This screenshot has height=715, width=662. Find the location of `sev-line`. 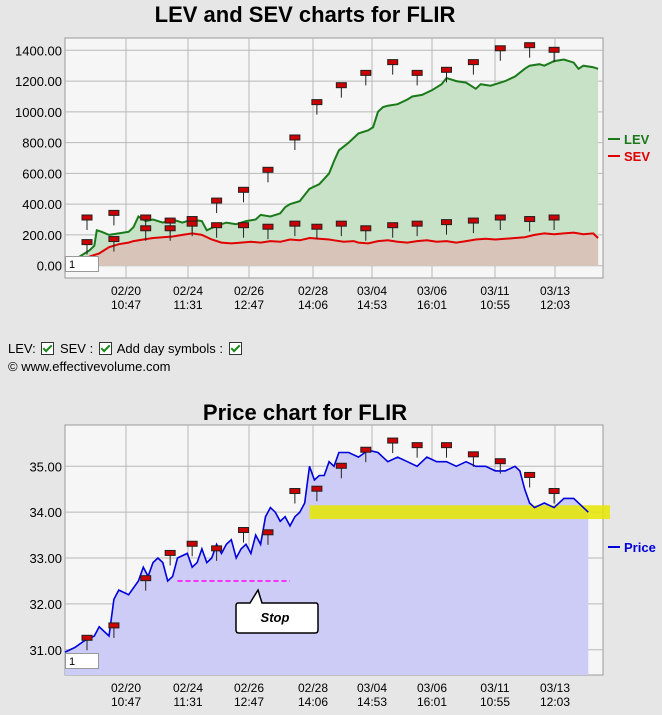

sev-line is located at coordinates (331, 249).